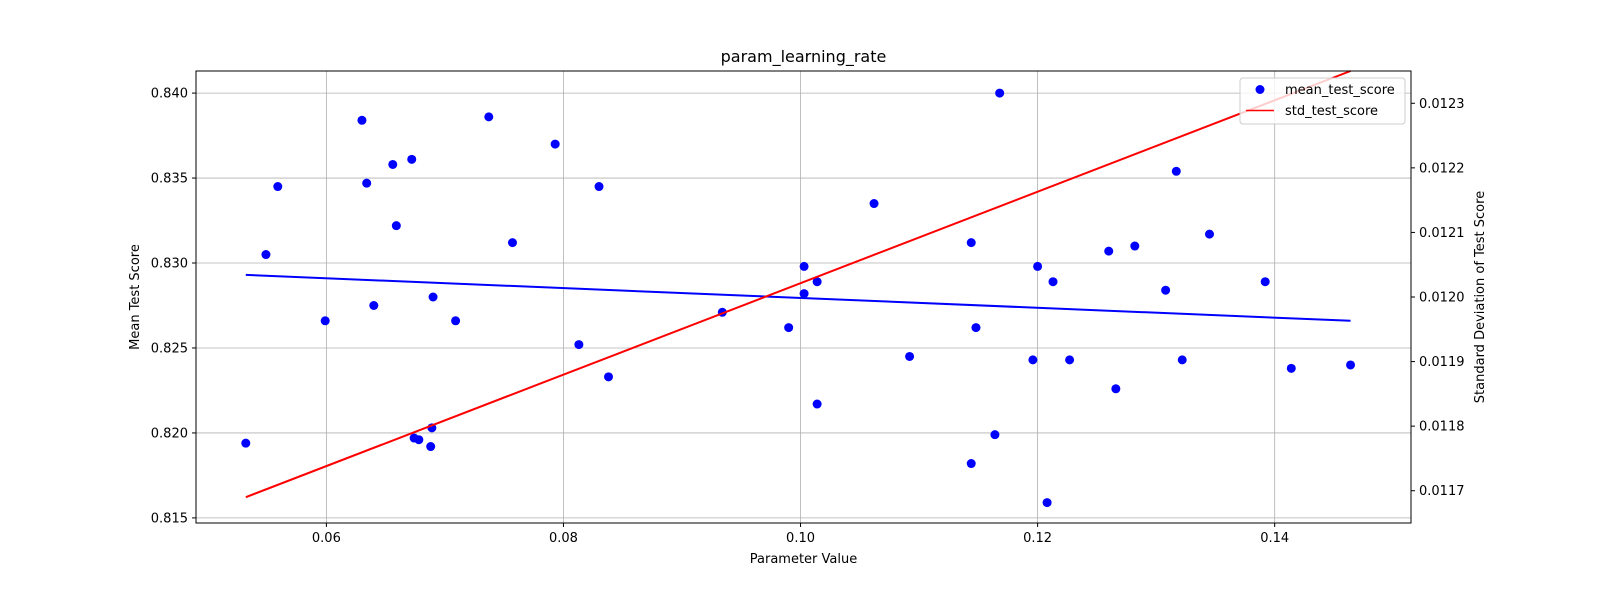 This screenshot has height=600, width=1600. What do you see at coordinates (798, 297) in the screenshot?
I see `mean-test-score-trend-line` at bounding box center [798, 297].